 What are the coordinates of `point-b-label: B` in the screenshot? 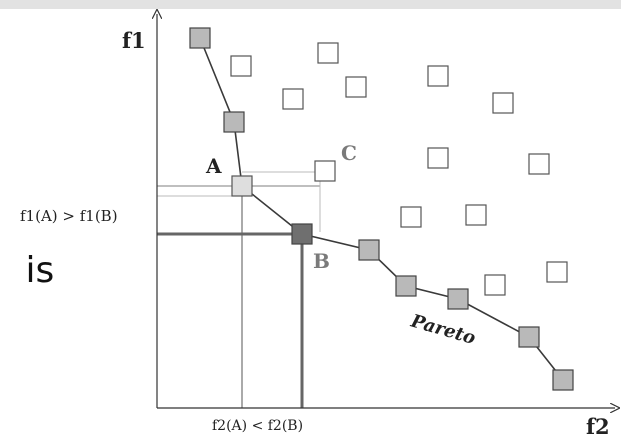 It's located at (321, 261).